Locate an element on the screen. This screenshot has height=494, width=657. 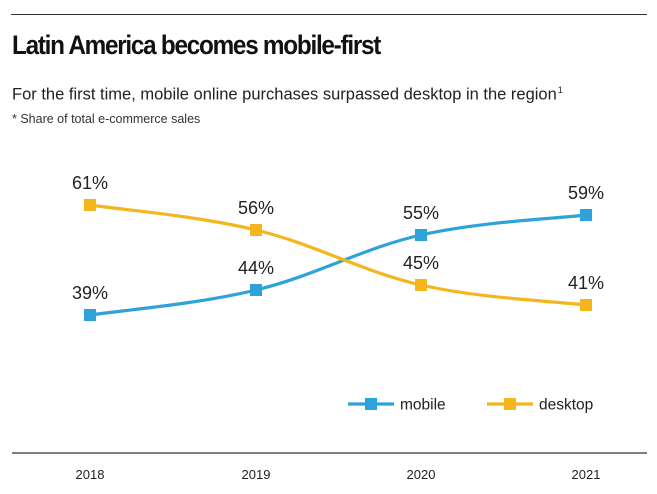
chart-note: * Share of total e-commerce sales is located at coordinates (106, 119).